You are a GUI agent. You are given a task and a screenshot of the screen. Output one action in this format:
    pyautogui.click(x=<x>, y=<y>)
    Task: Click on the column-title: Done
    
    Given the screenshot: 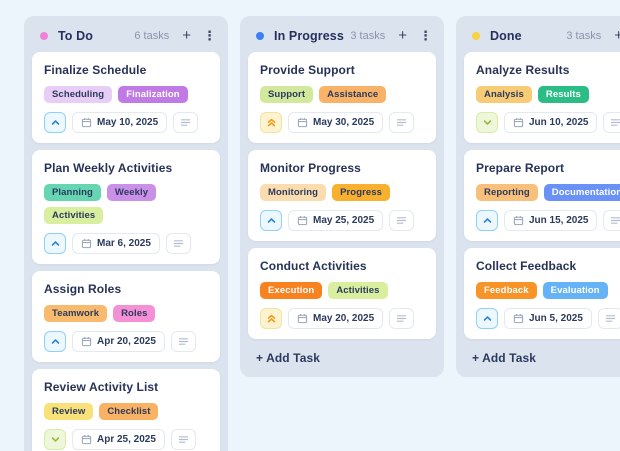 What is the action you would take?
    pyautogui.click(x=506, y=35)
    